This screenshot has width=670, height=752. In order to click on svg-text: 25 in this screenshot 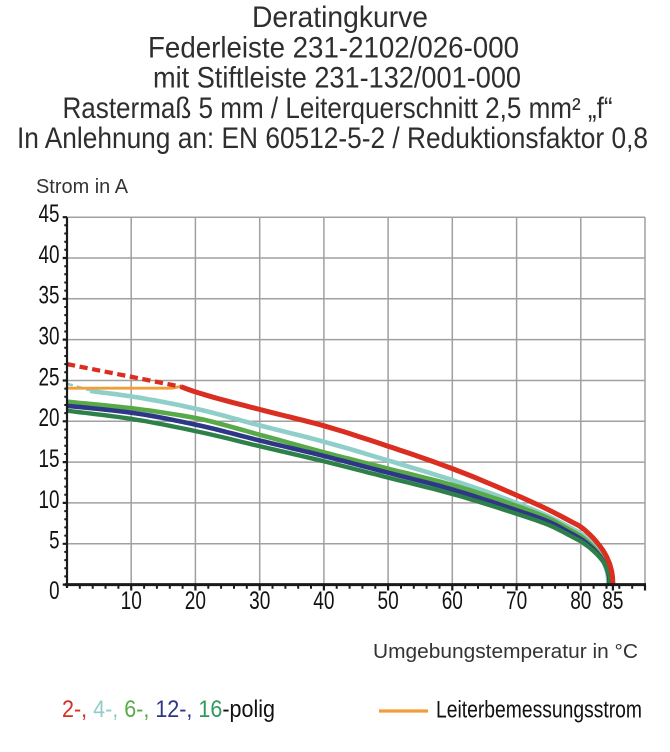, I will do `click(49, 377)`.